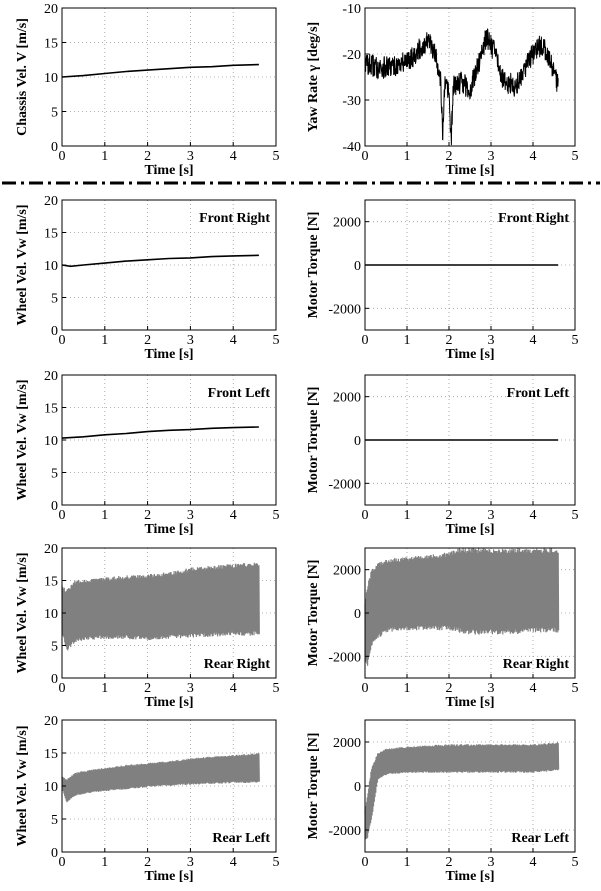 The width and height of the screenshot is (601, 891). What do you see at coordinates (351, 9) in the screenshot?
I see `y-tick-label: -10` at bounding box center [351, 9].